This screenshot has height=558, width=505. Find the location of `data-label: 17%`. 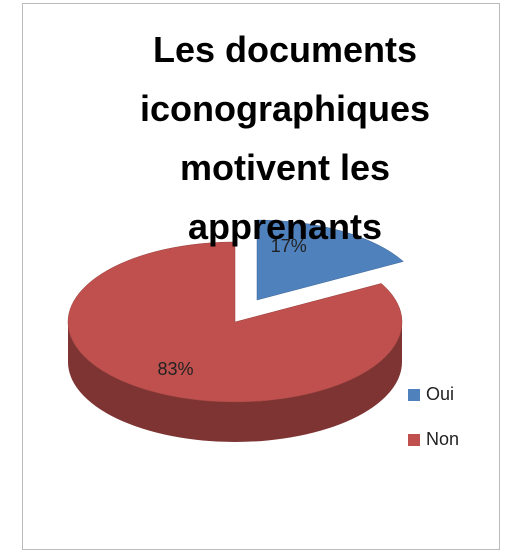

data-label: 17% is located at coordinates (289, 246).